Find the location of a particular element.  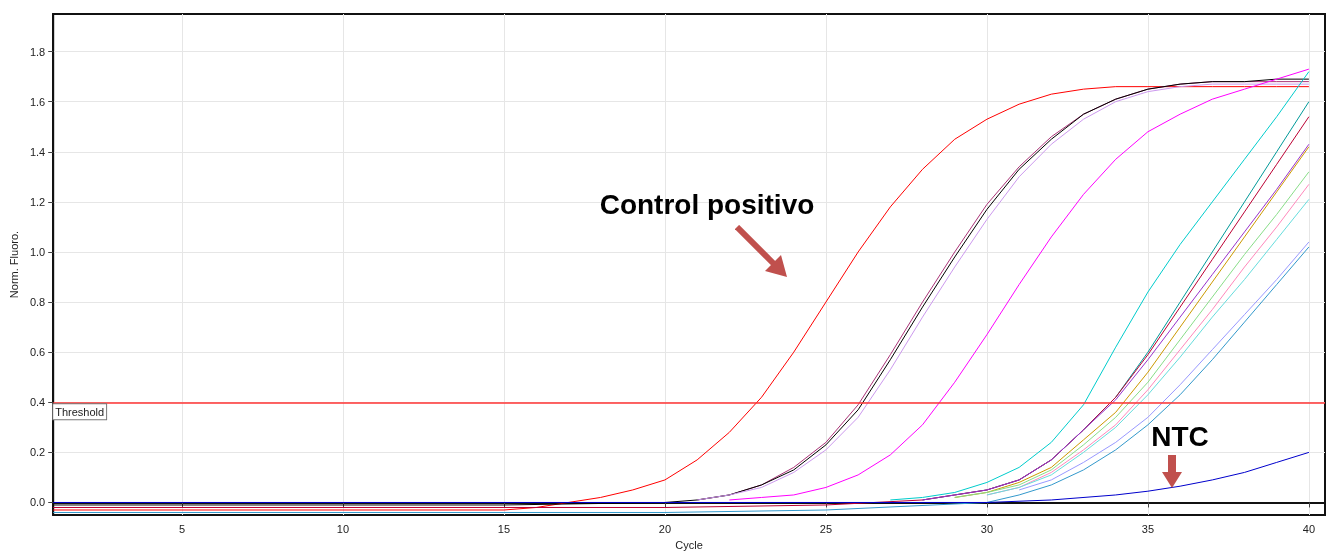

x-axis-title: Cycle is located at coordinates (689, 544).